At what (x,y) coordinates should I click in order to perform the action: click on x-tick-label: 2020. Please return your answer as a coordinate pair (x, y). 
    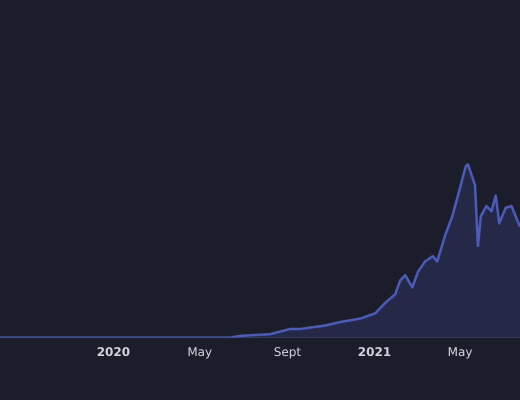
    Looking at the image, I should click on (113, 351).